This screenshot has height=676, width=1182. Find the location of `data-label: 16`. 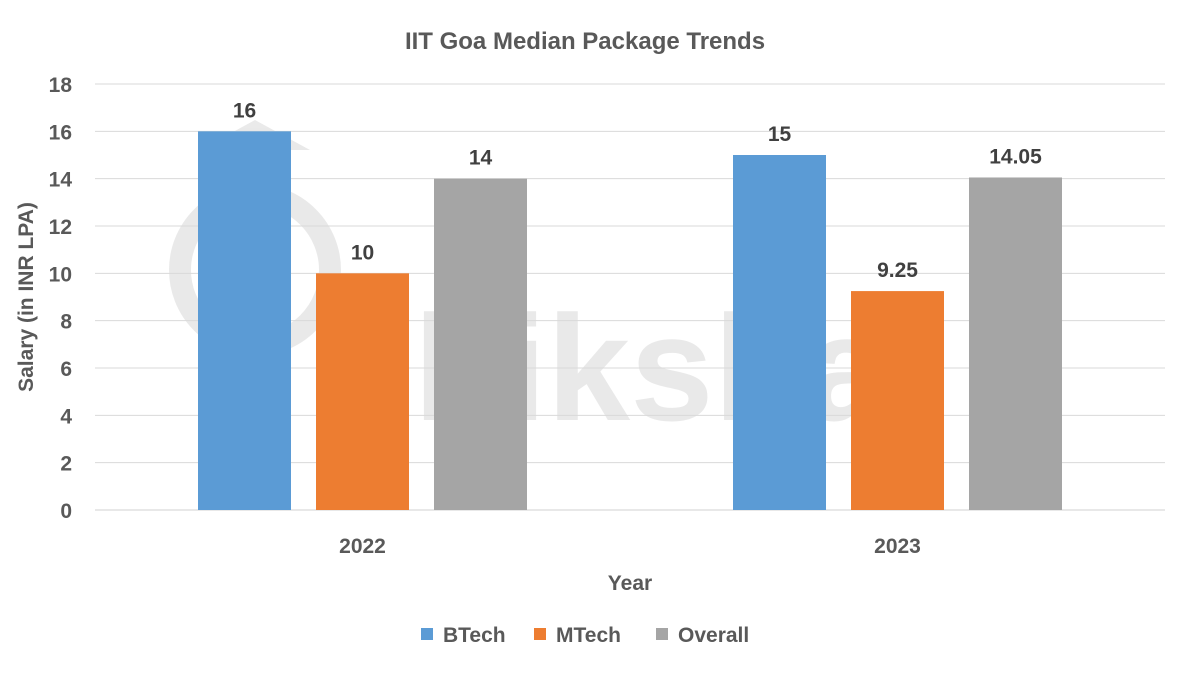

data-label: 16 is located at coordinates (244, 110).